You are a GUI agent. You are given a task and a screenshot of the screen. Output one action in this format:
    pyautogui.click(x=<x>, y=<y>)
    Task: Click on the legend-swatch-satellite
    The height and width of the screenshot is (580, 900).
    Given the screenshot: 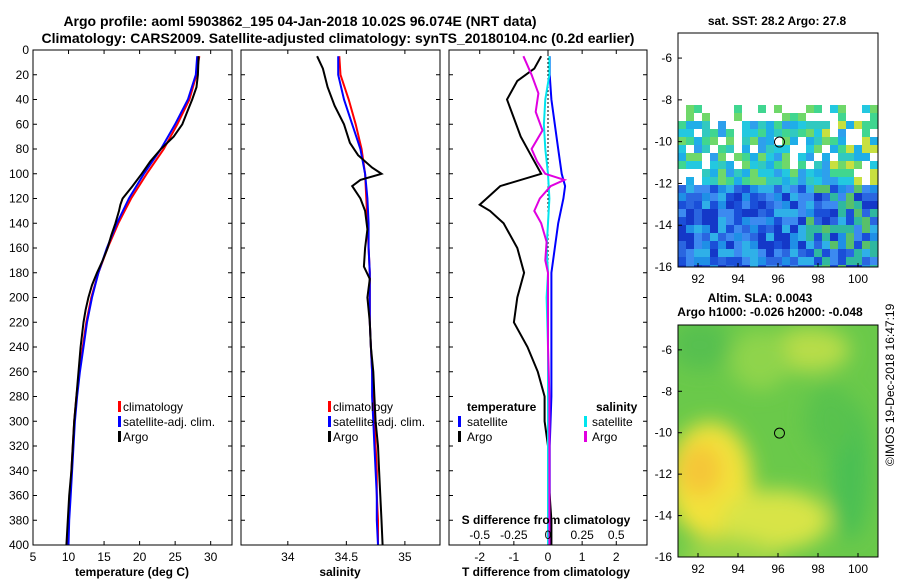 What is the action you would take?
    pyautogui.click(x=119, y=421)
    